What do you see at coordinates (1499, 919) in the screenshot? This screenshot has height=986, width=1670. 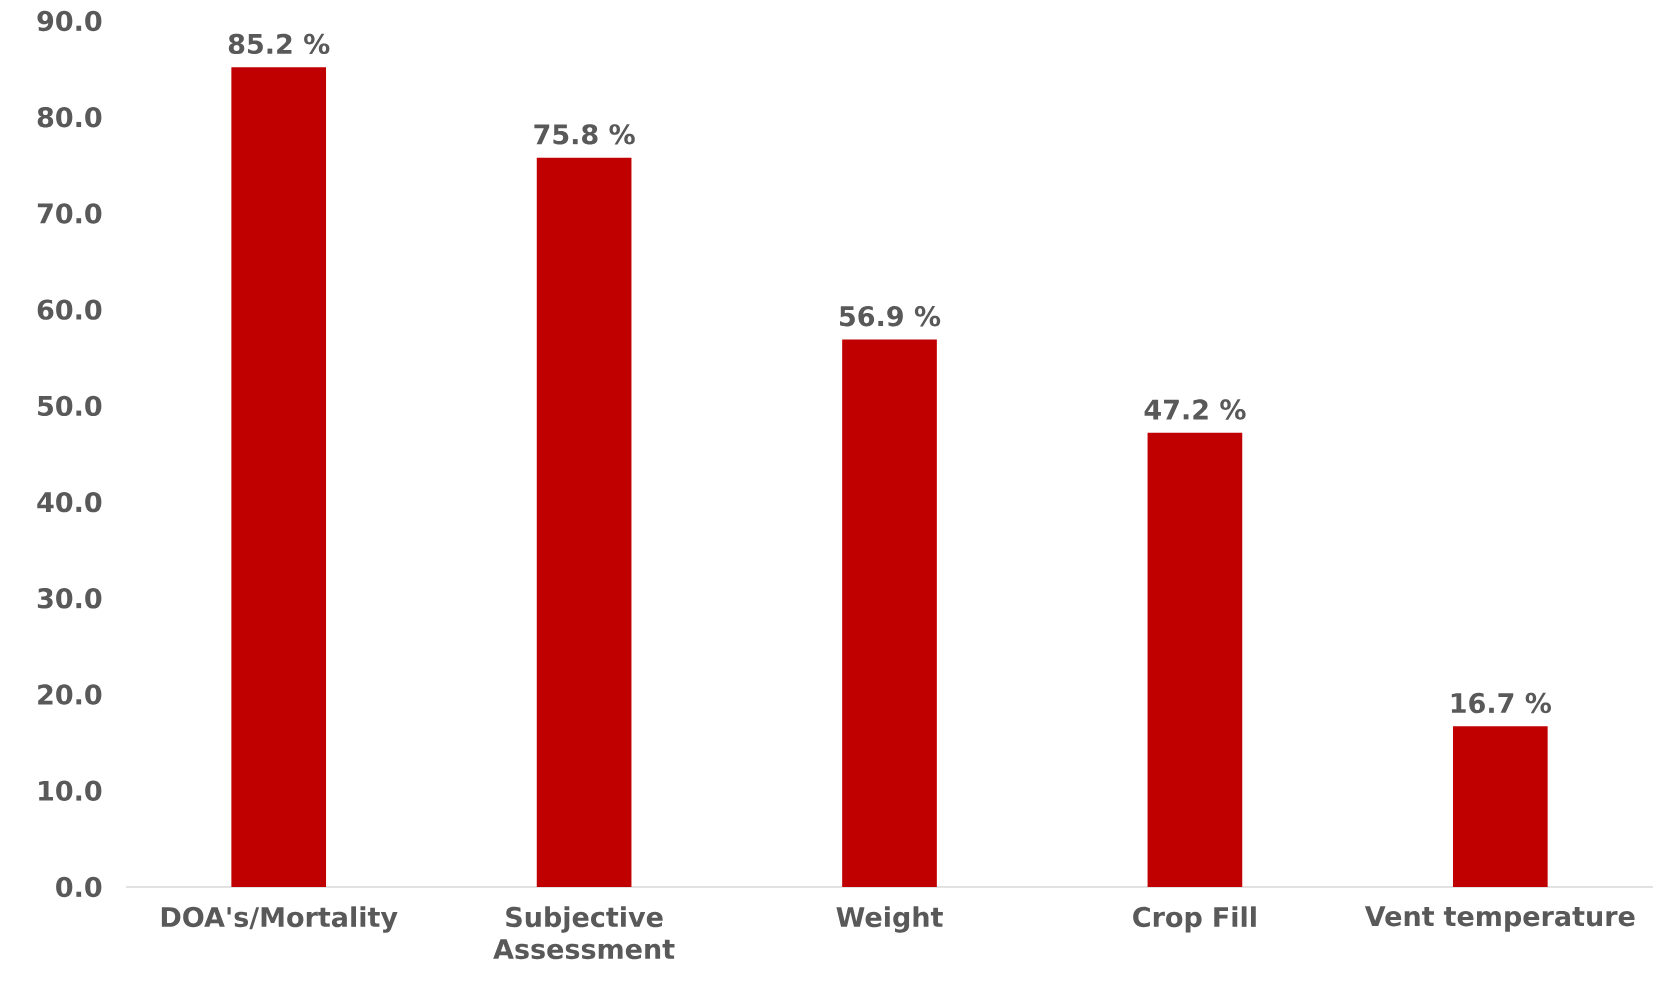 I see `x-tick-label: Vent temperature` at bounding box center [1499, 919].